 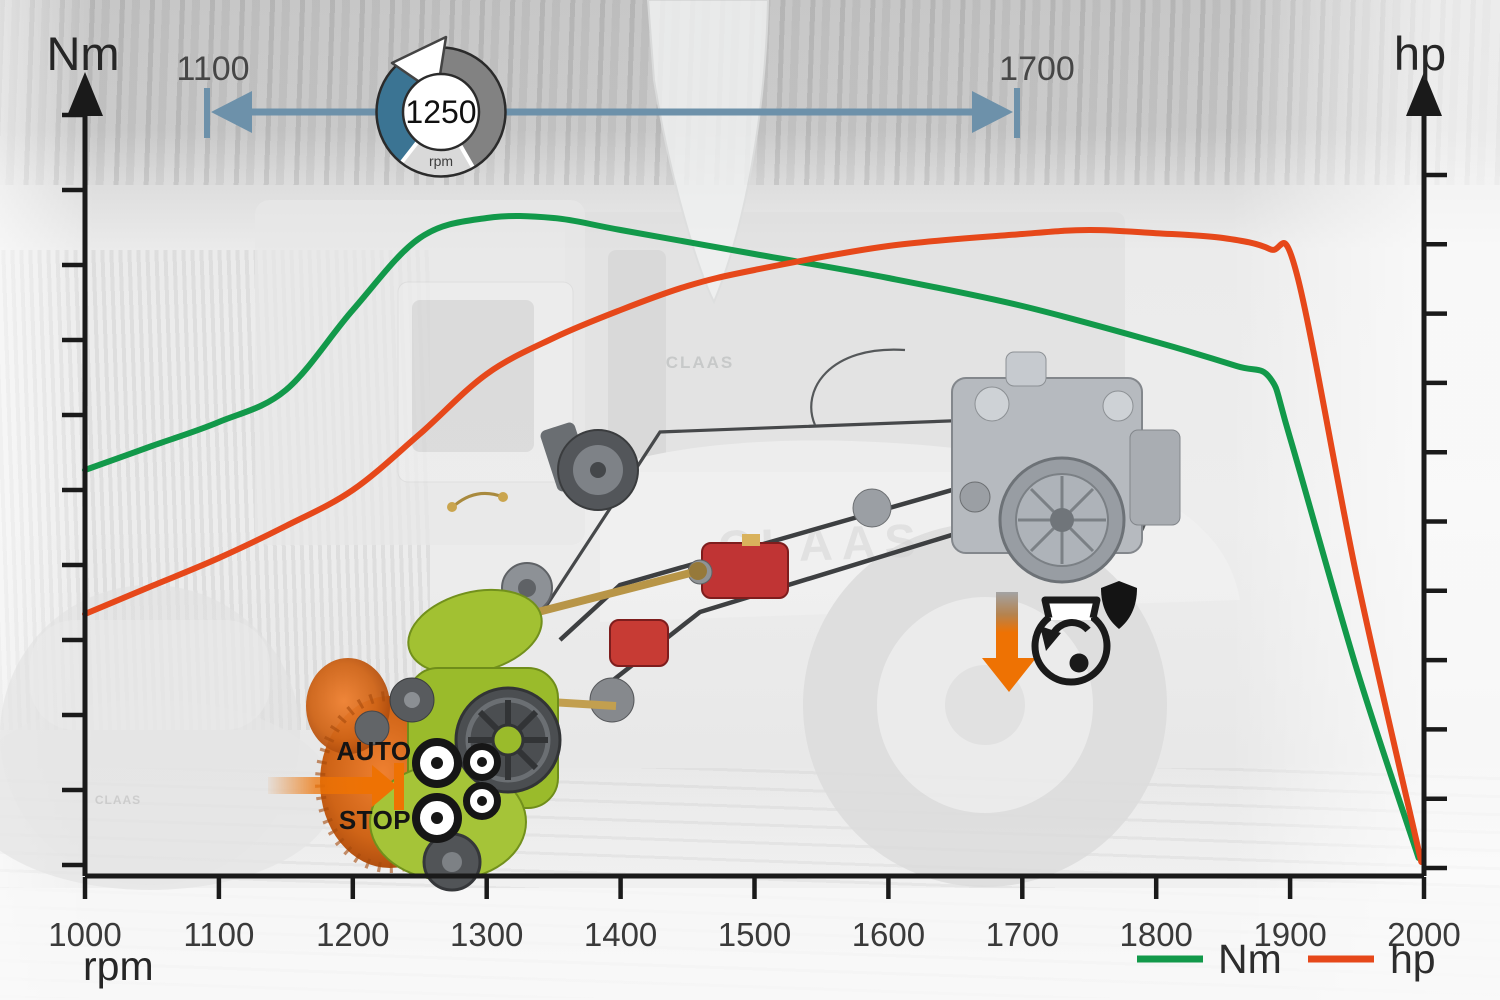 I want to click on engine-glyph-housing, so click(x=1071, y=607).